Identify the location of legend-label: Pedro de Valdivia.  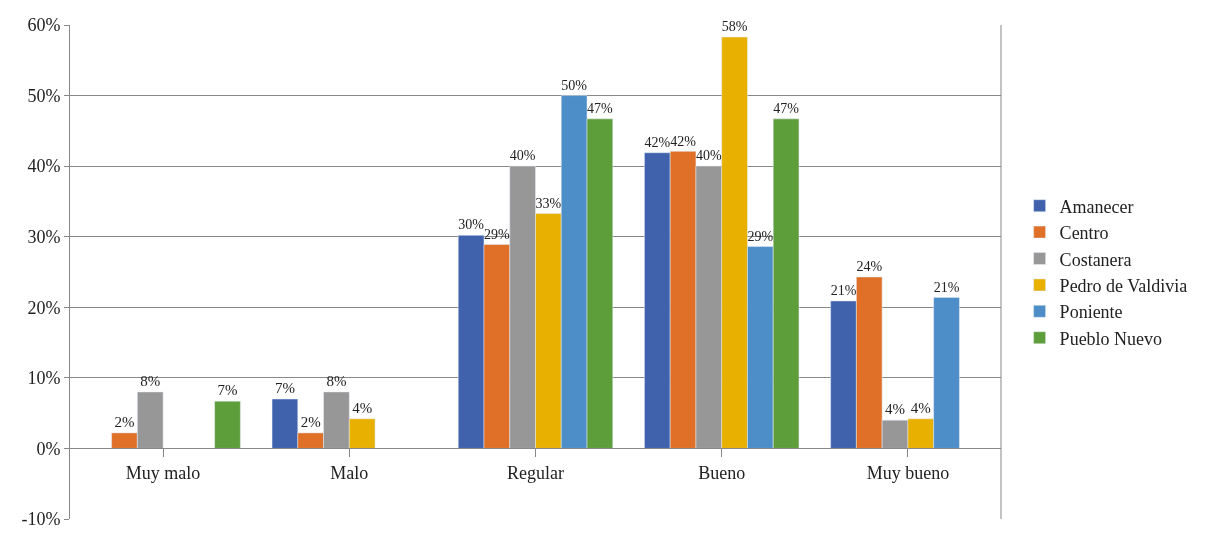
(1123, 285).